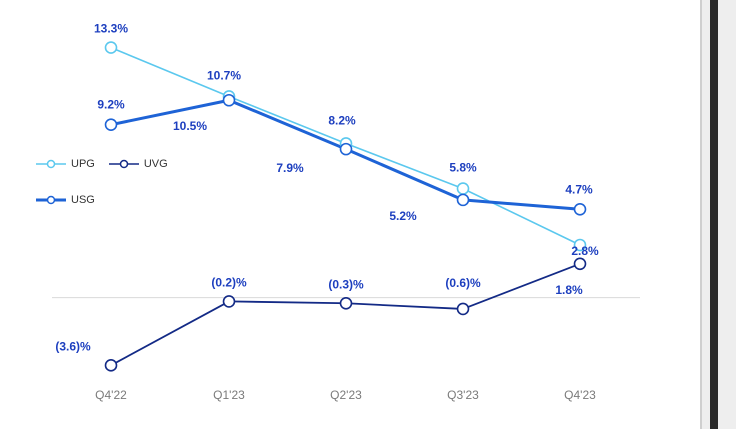 Image resolution: width=736 pixels, height=429 pixels. Describe the element at coordinates (403, 216) in the screenshot. I see `data-label-usg-3: 5.2%` at that location.